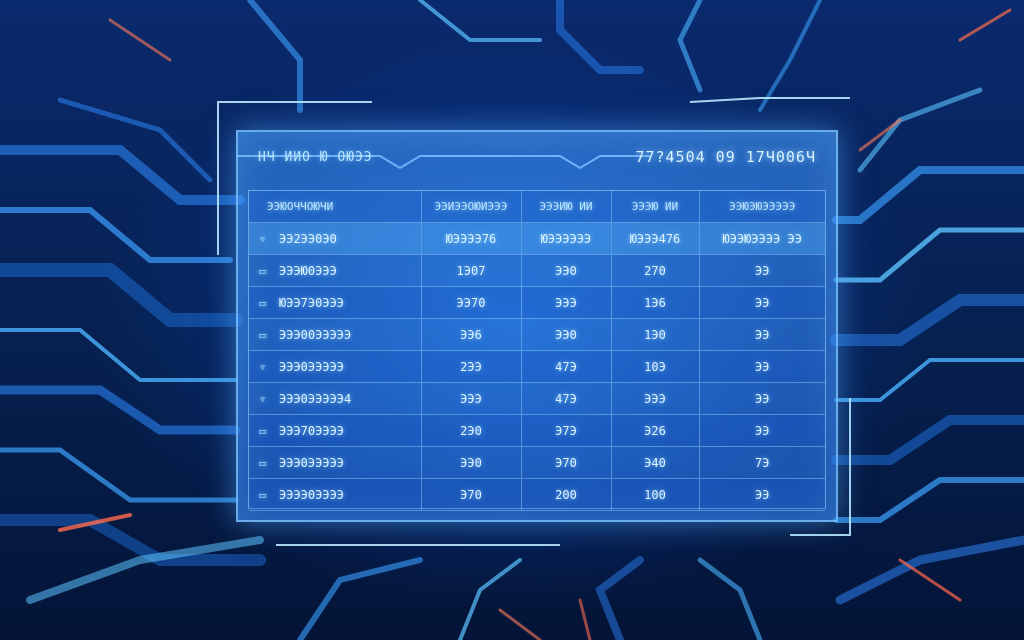 This screenshot has width=1024, height=640. What do you see at coordinates (470, 302) in the screenshot?
I see `table-cell: ЭЭ70` at bounding box center [470, 302].